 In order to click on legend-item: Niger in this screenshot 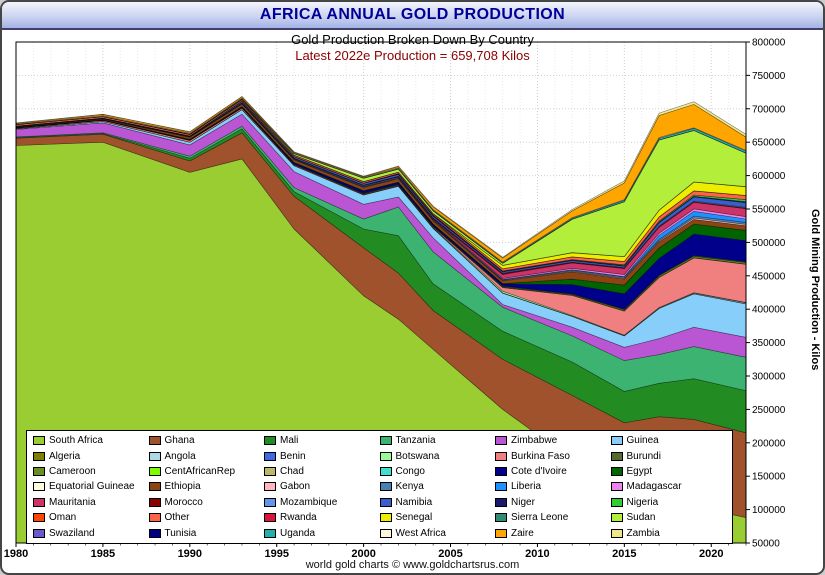, I will do `click(553, 502)`.